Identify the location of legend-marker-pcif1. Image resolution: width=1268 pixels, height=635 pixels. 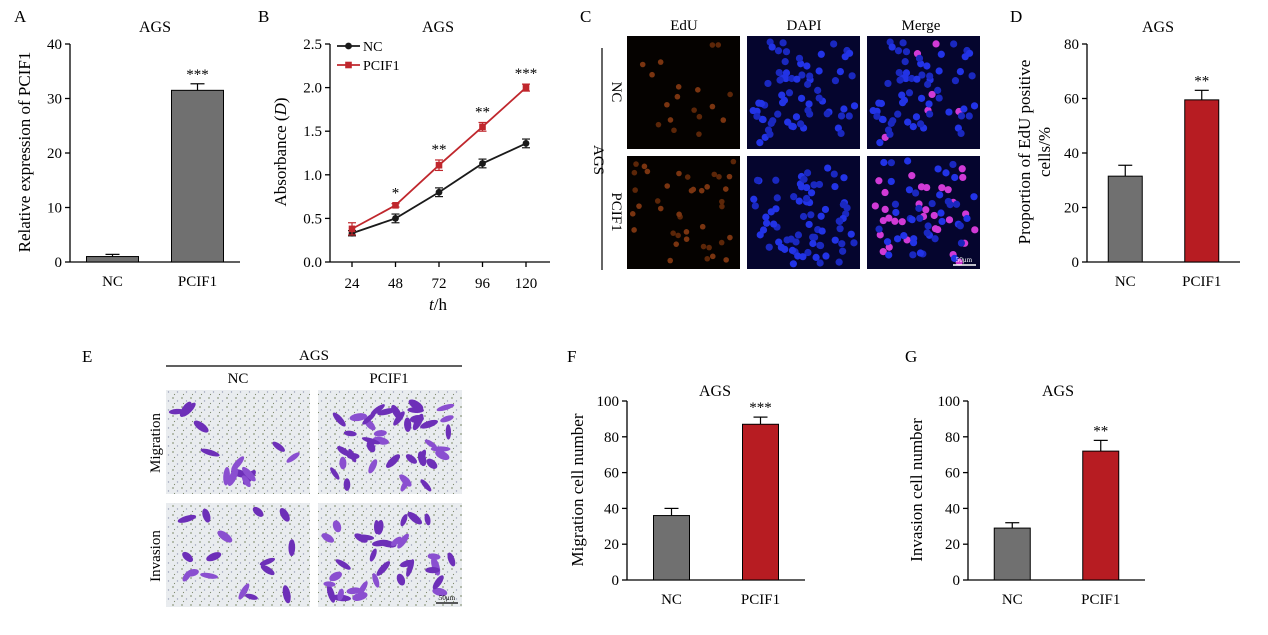
(348, 65).